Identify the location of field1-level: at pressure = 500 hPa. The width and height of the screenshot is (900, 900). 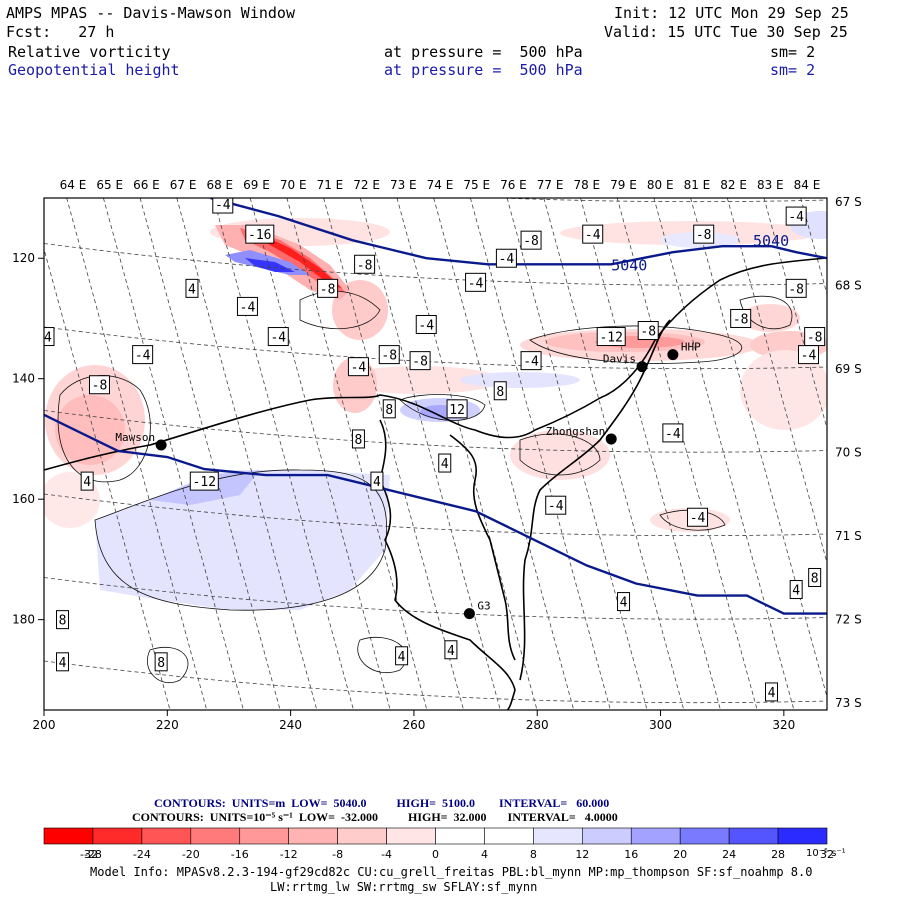
(483, 52).